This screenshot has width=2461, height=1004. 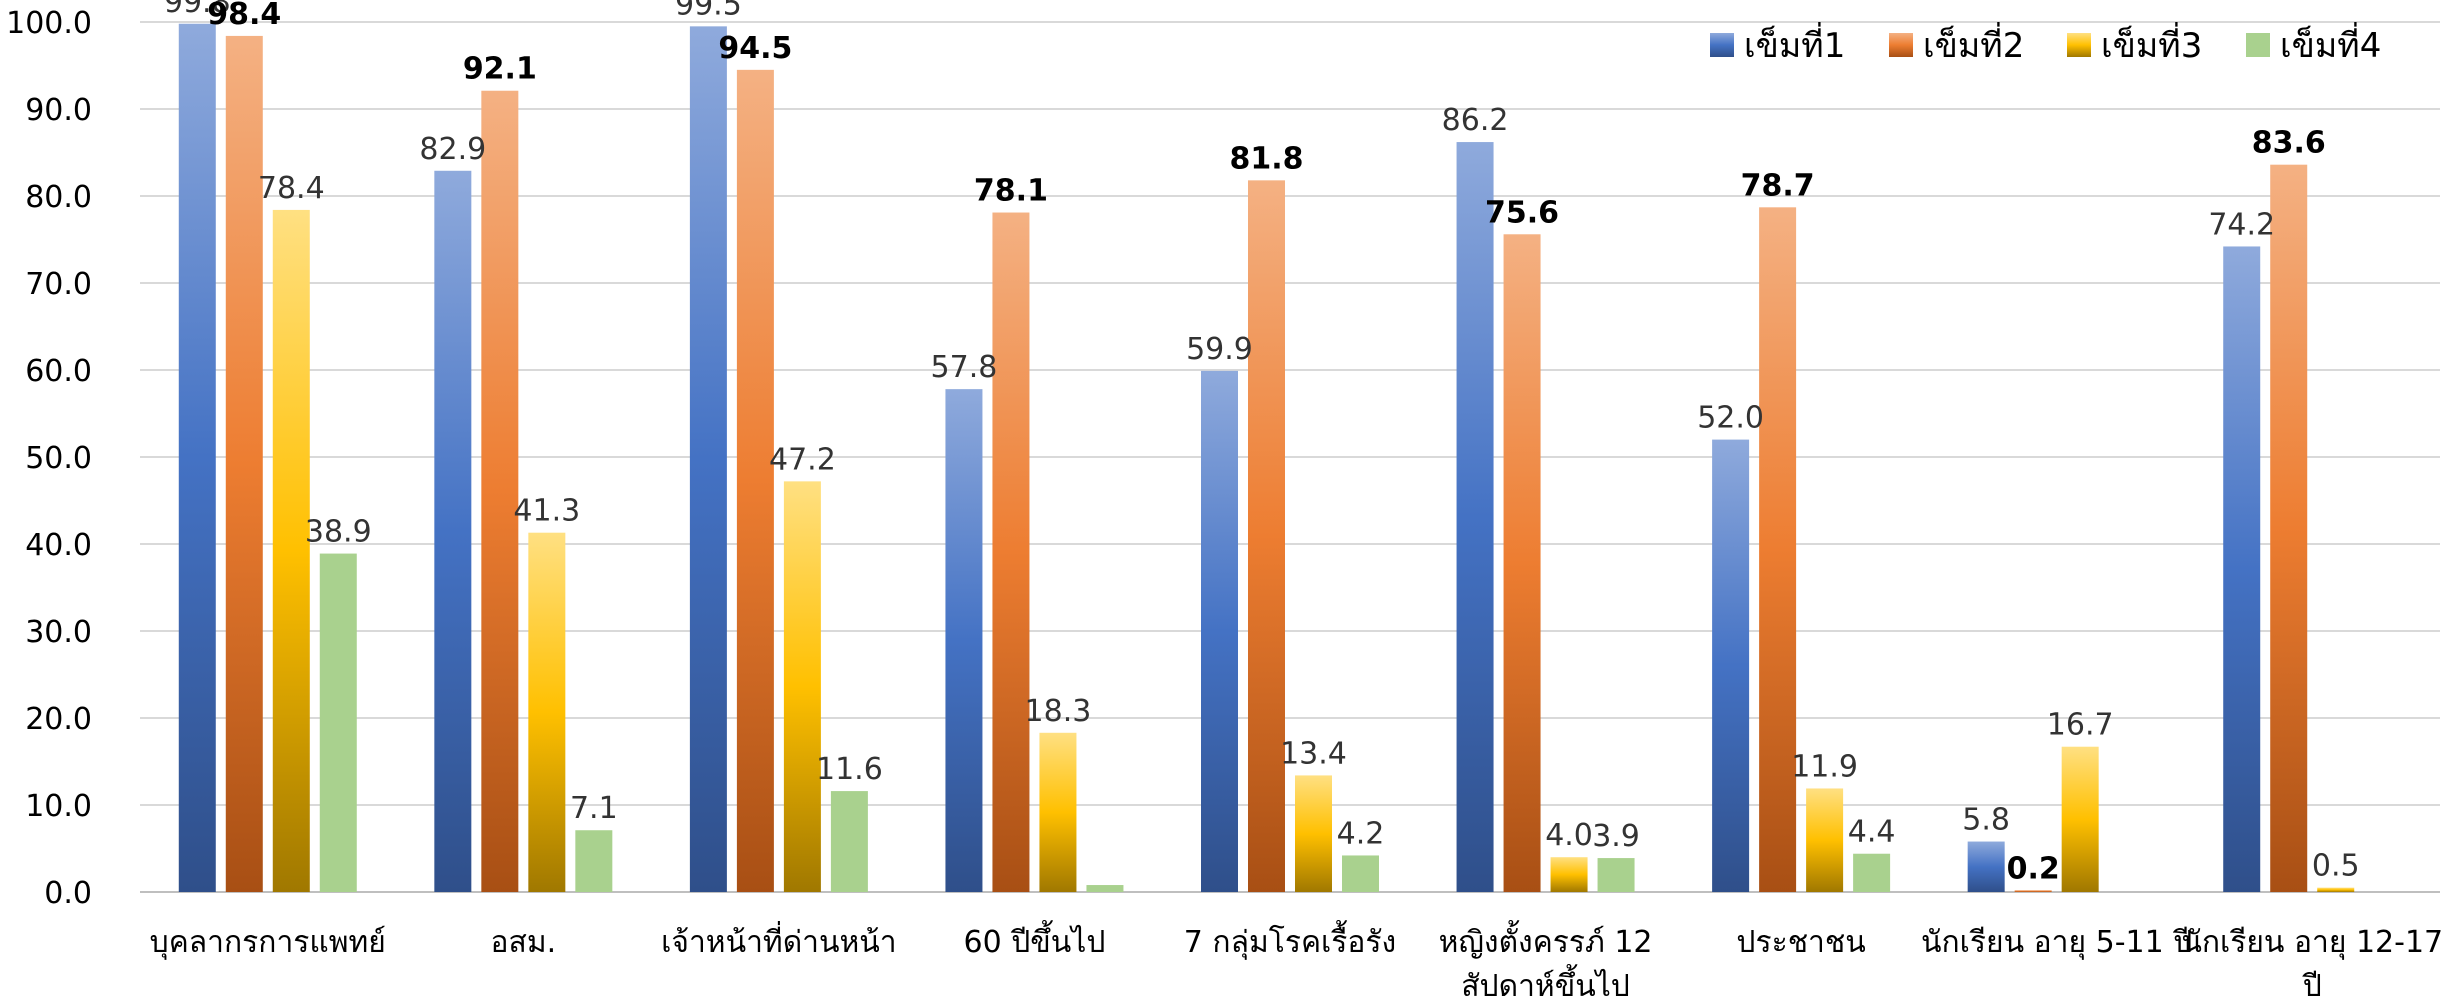 What do you see at coordinates (1219, 349) in the screenshot?
I see `data-label: 59.9` at bounding box center [1219, 349].